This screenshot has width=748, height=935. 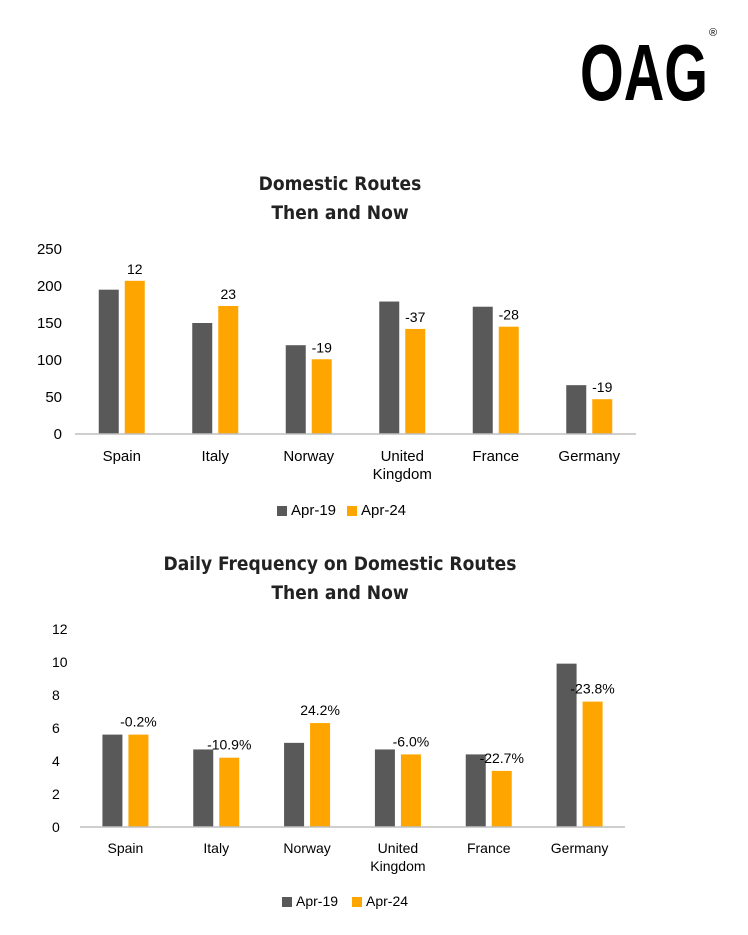 I want to click on y-tick-label: 4, so click(x=56, y=761).